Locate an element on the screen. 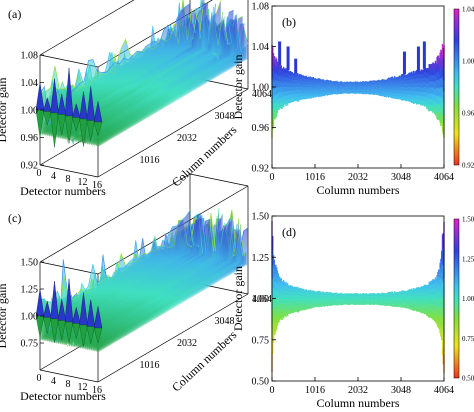 This screenshot has height=412, width=474. x-axis-label: Detector numbers is located at coordinates (63, 191).